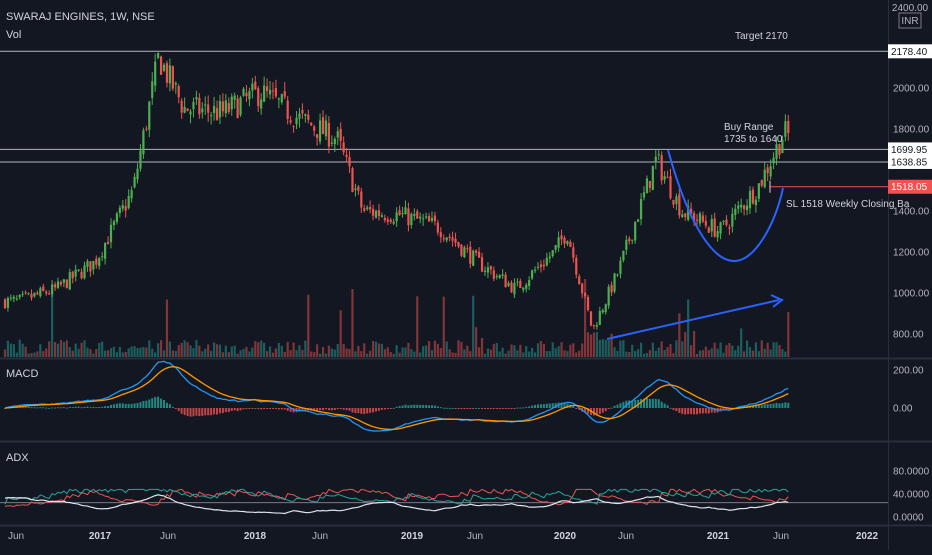 This screenshot has width=932, height=555. I want to click on macd-line, so click(396, 396).